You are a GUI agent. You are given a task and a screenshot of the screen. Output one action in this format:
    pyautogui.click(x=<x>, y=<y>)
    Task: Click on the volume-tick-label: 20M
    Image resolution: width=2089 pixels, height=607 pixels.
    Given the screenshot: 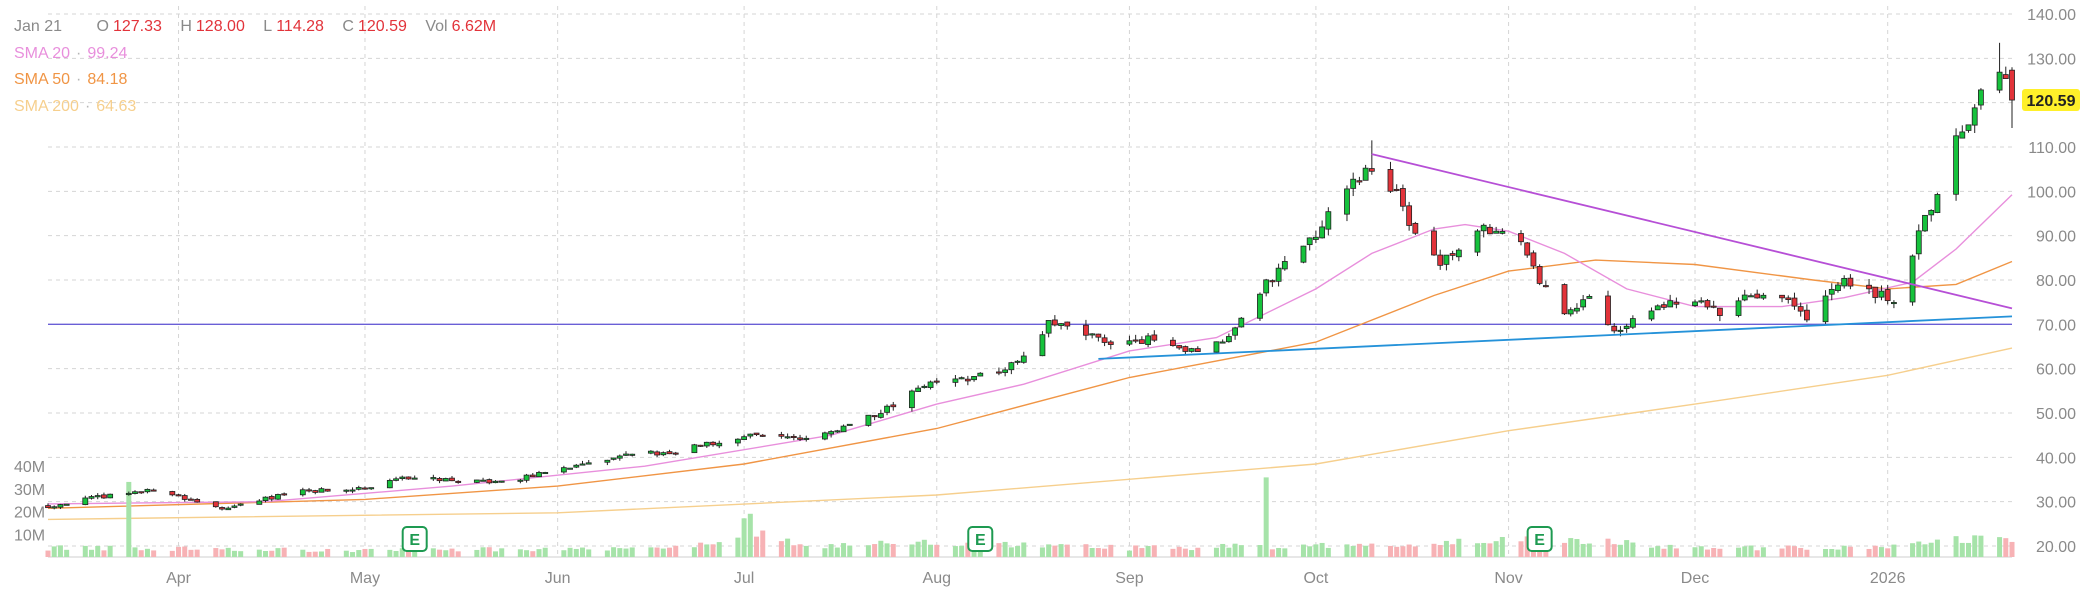 What is the action you would take?
    pyautogui.click(x=29, y=513)
    